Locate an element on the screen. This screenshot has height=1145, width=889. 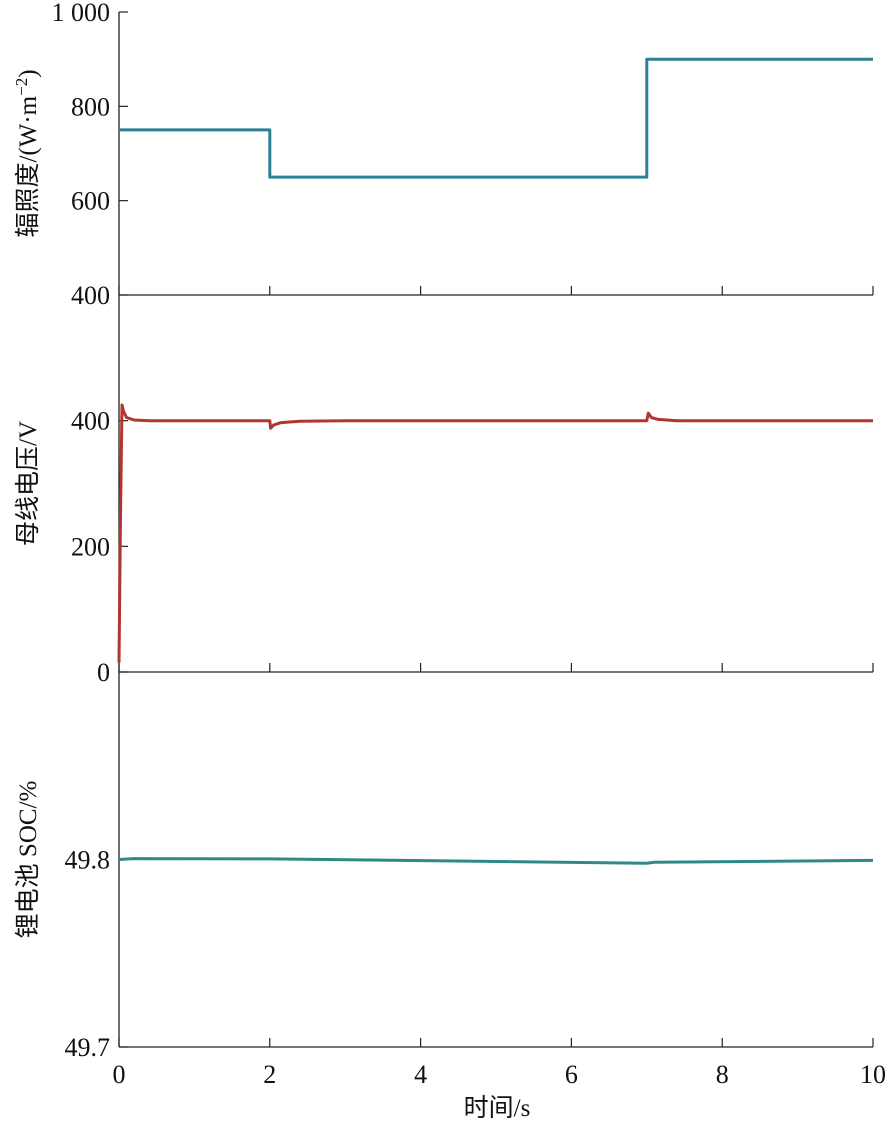
x-axis-title: 时间/s is located at coordinates (497, 1108).